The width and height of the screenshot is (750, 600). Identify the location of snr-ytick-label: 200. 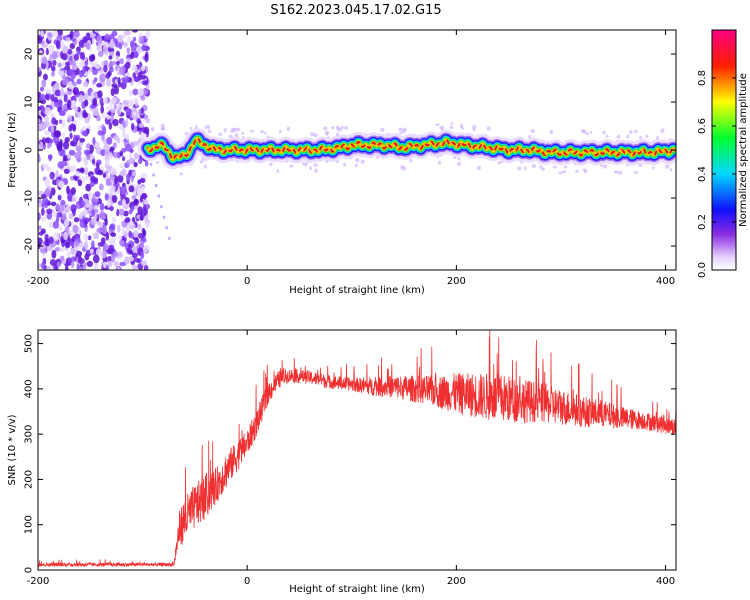
(29, 479).